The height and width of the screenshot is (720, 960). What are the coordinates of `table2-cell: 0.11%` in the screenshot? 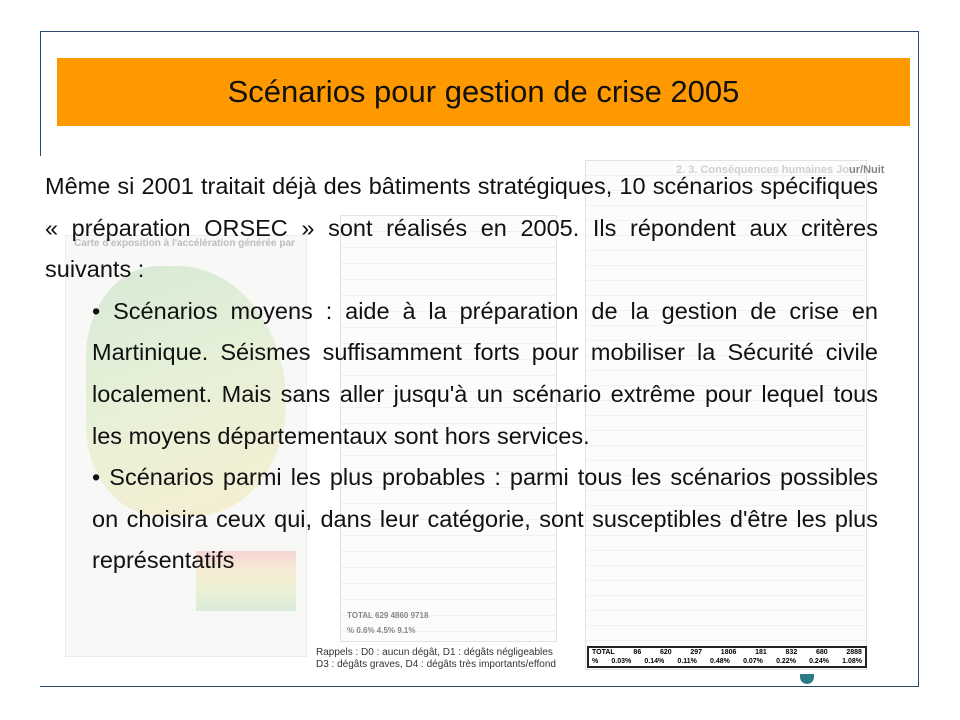 It's located at (687, 661).